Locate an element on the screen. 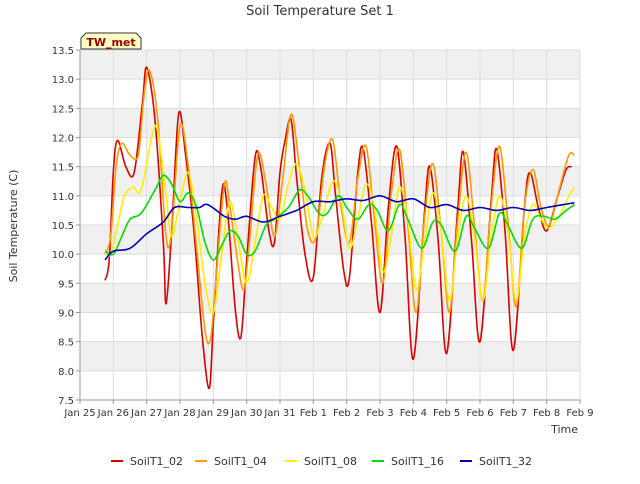  legend-label: SoilT1_32 is located at coordinates (505, 461).